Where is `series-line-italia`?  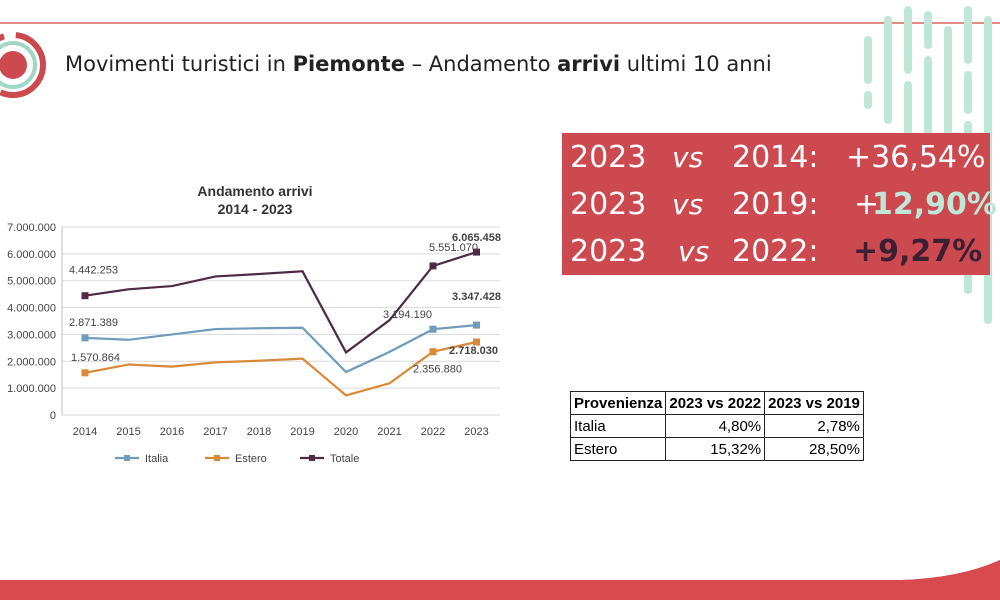
series-line-italia is located at coordinates (280, 349).